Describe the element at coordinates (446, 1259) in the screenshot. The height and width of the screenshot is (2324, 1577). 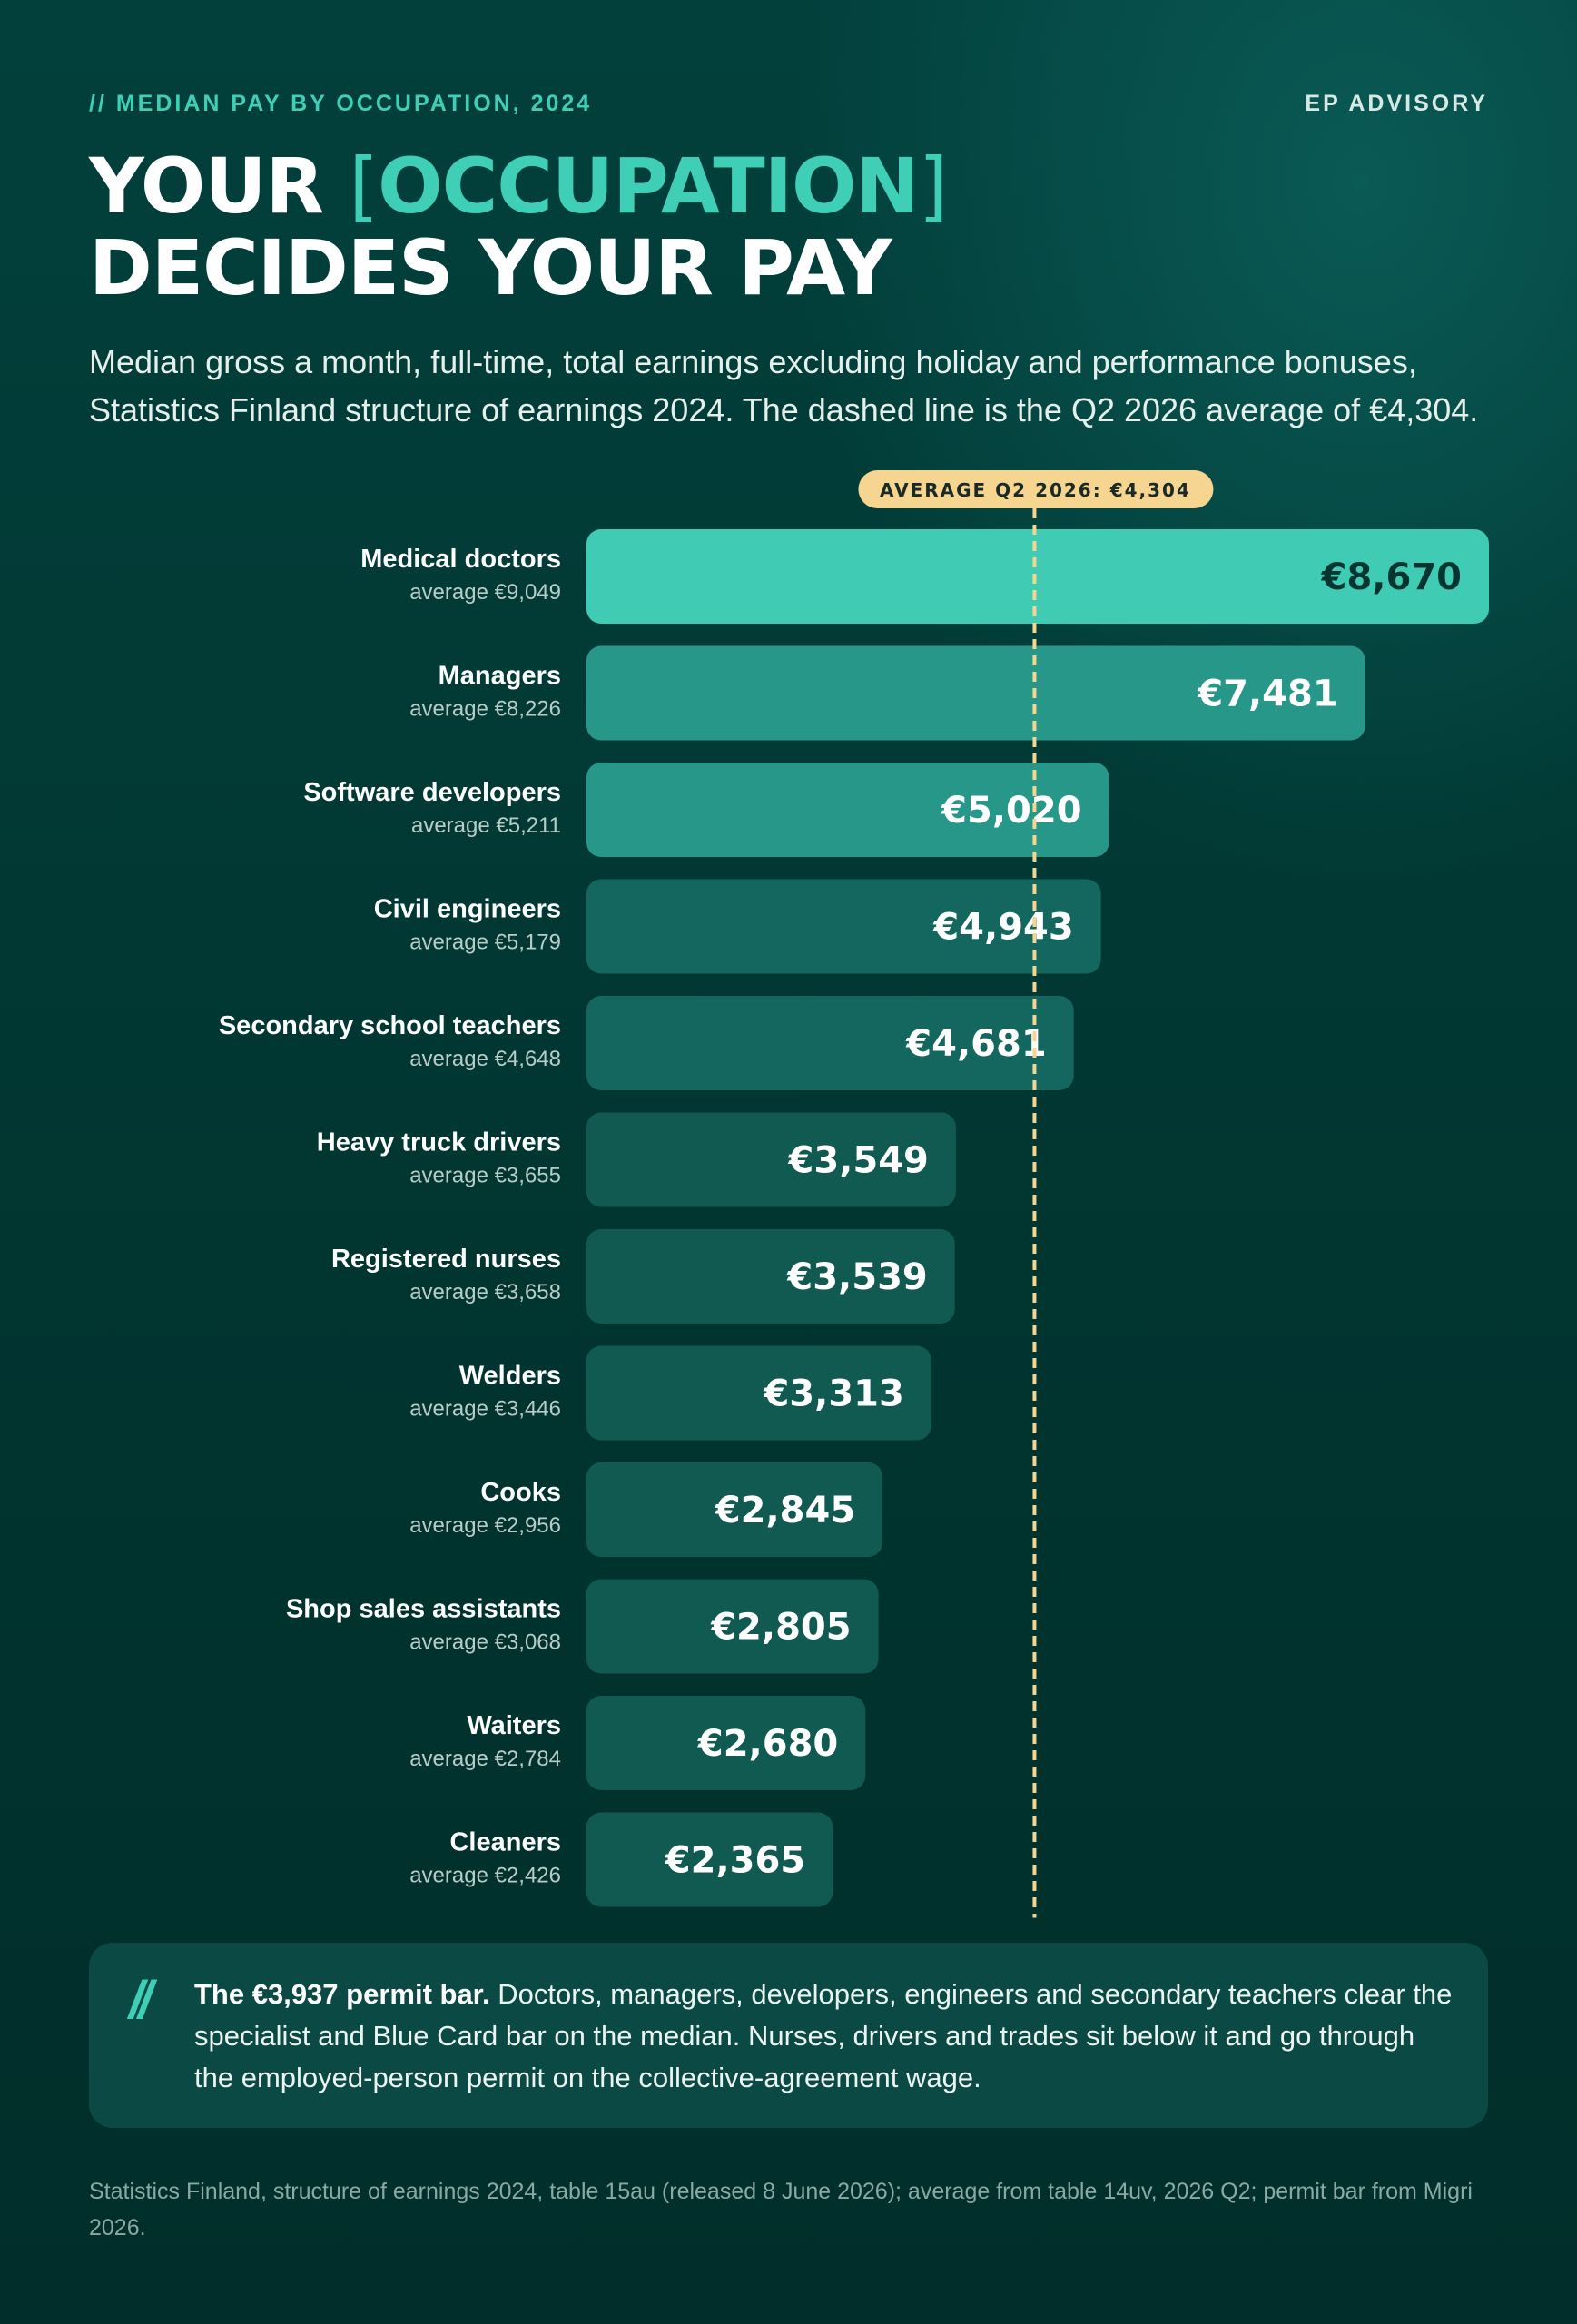
I see `category-label-7: Registered nurses` at that location.